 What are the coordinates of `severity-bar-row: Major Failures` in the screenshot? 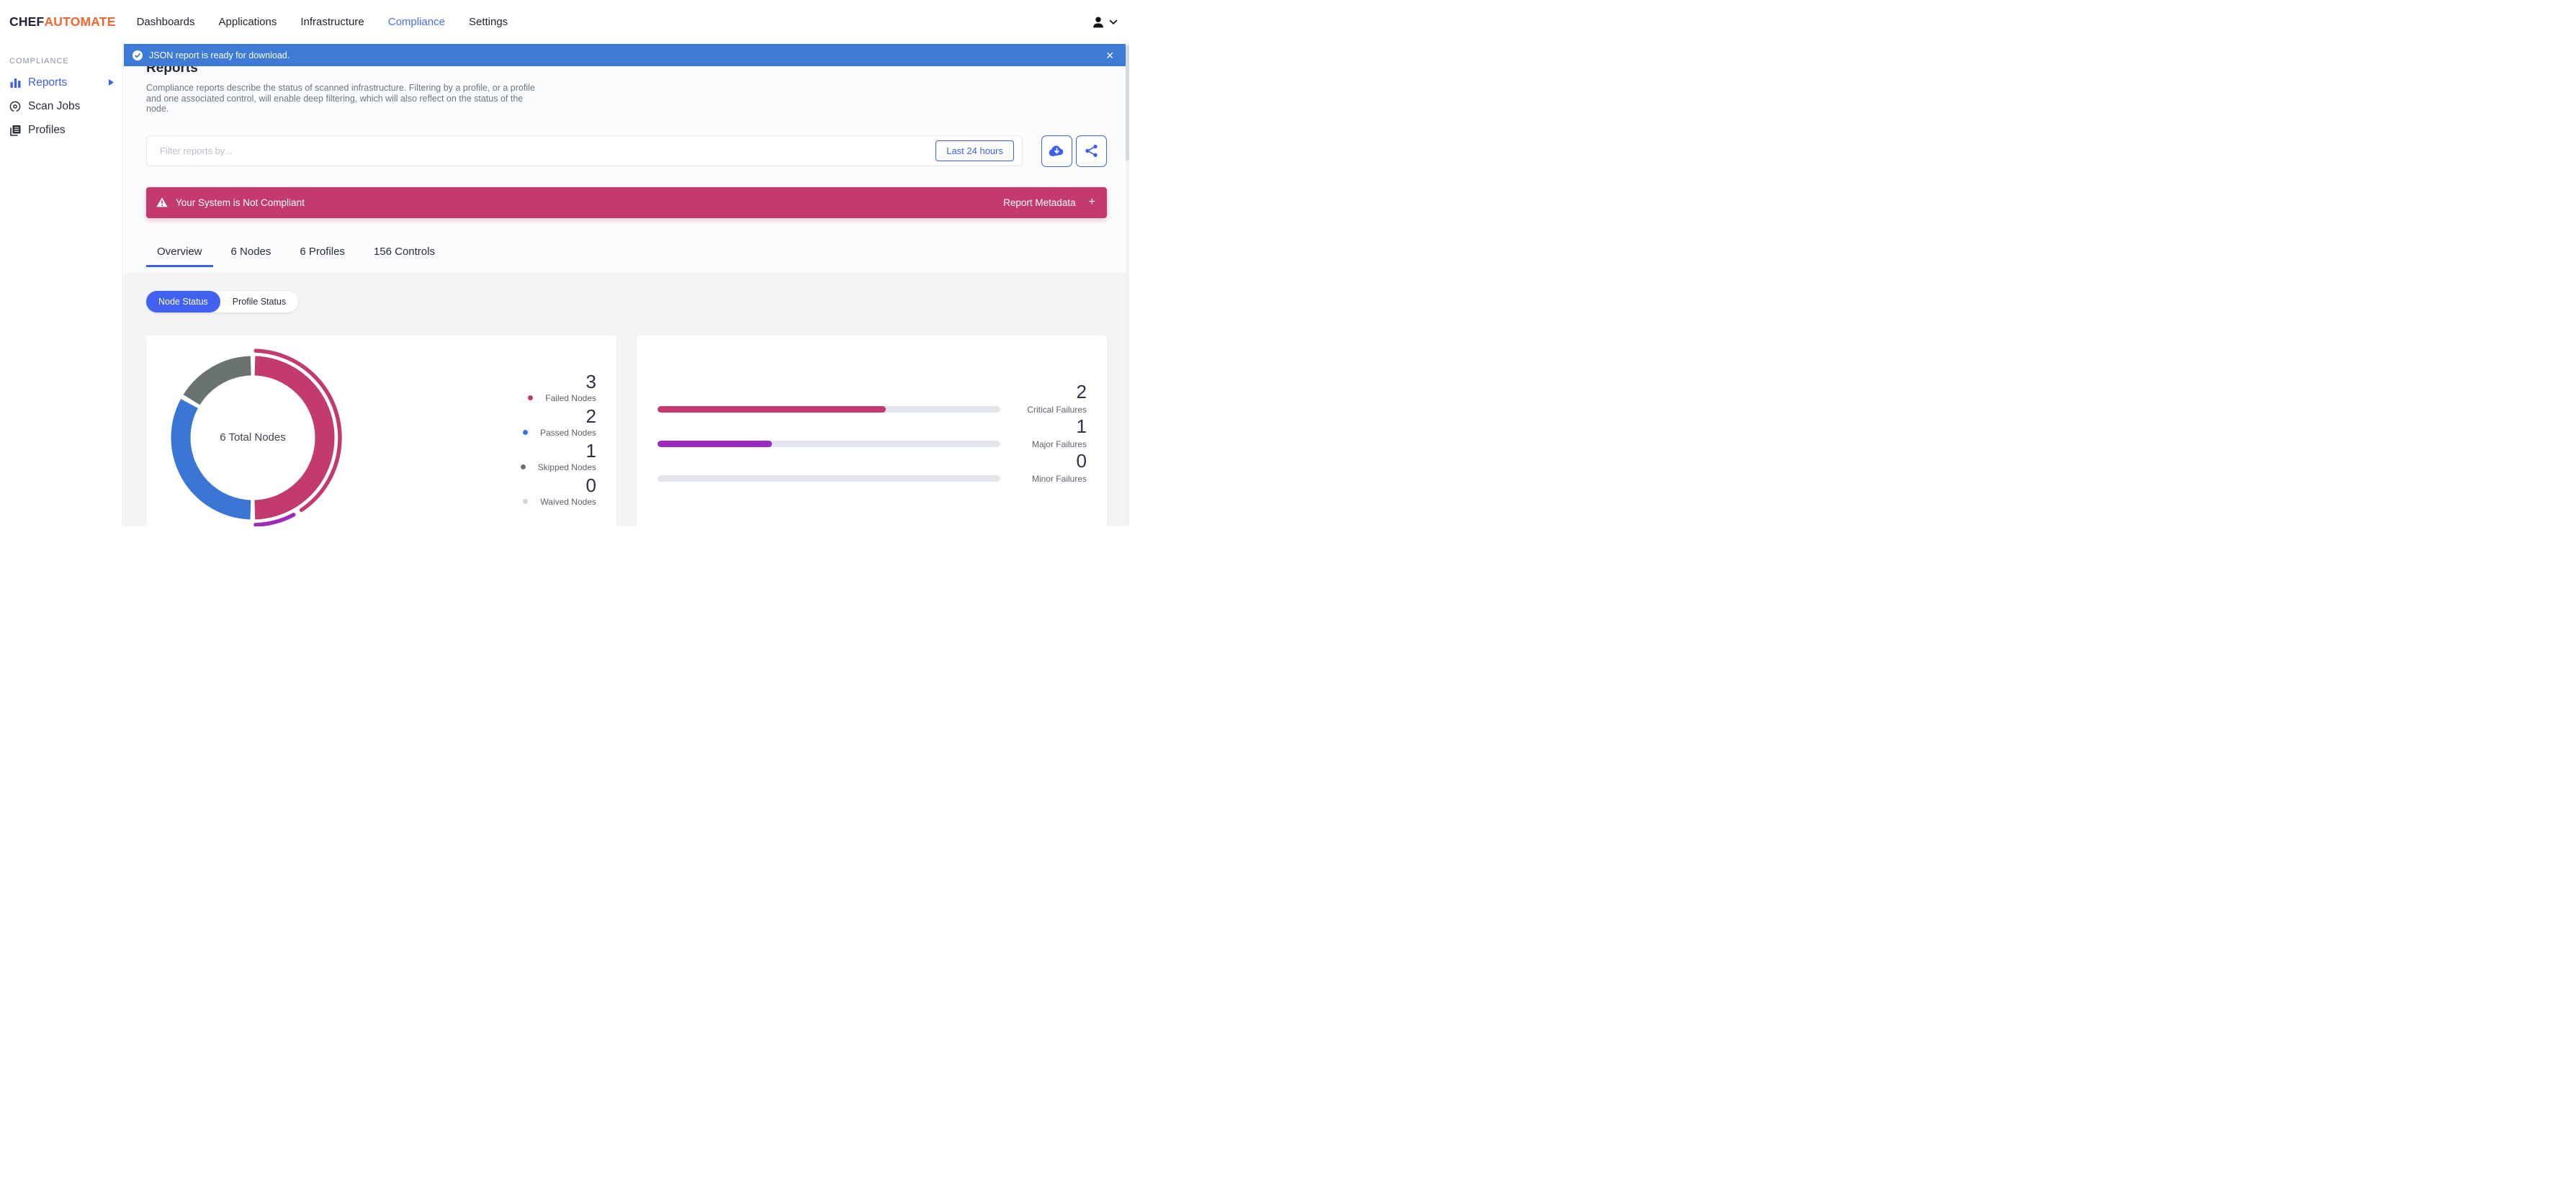 It's located at (872, 444).